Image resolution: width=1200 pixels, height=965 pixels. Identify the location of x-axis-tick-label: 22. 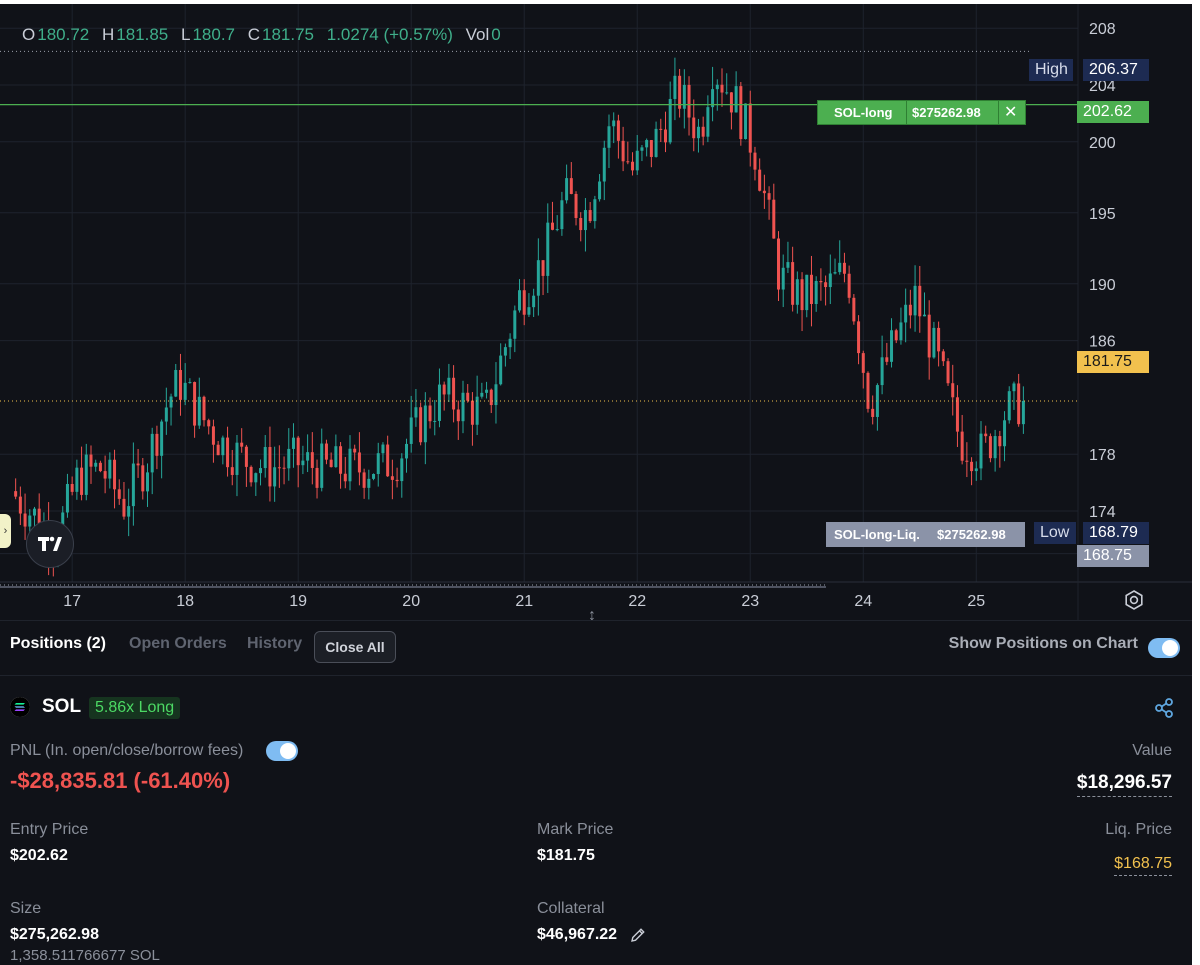
(637, 601).